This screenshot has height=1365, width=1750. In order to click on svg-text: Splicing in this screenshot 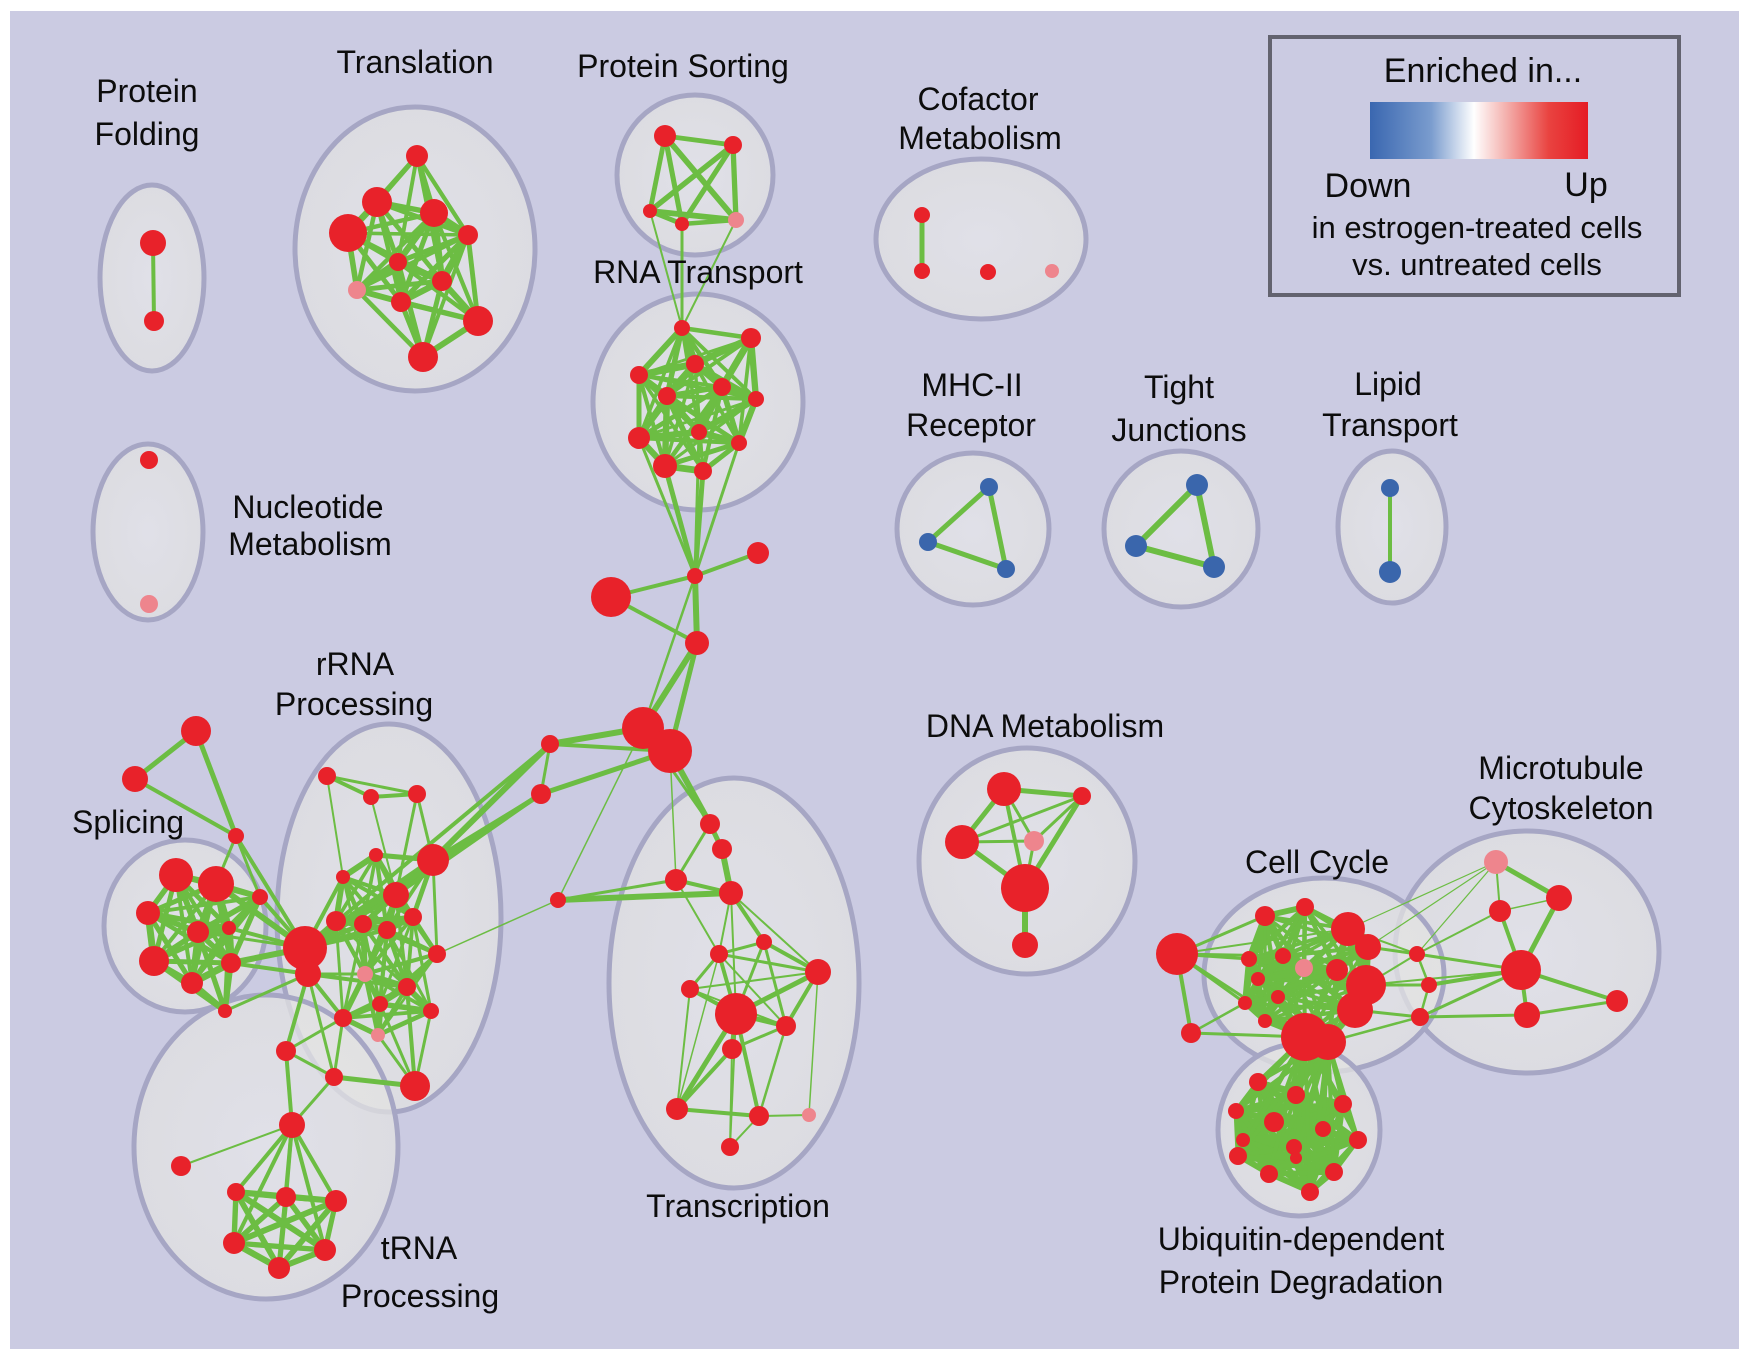, I will do `click(128, 822)`.